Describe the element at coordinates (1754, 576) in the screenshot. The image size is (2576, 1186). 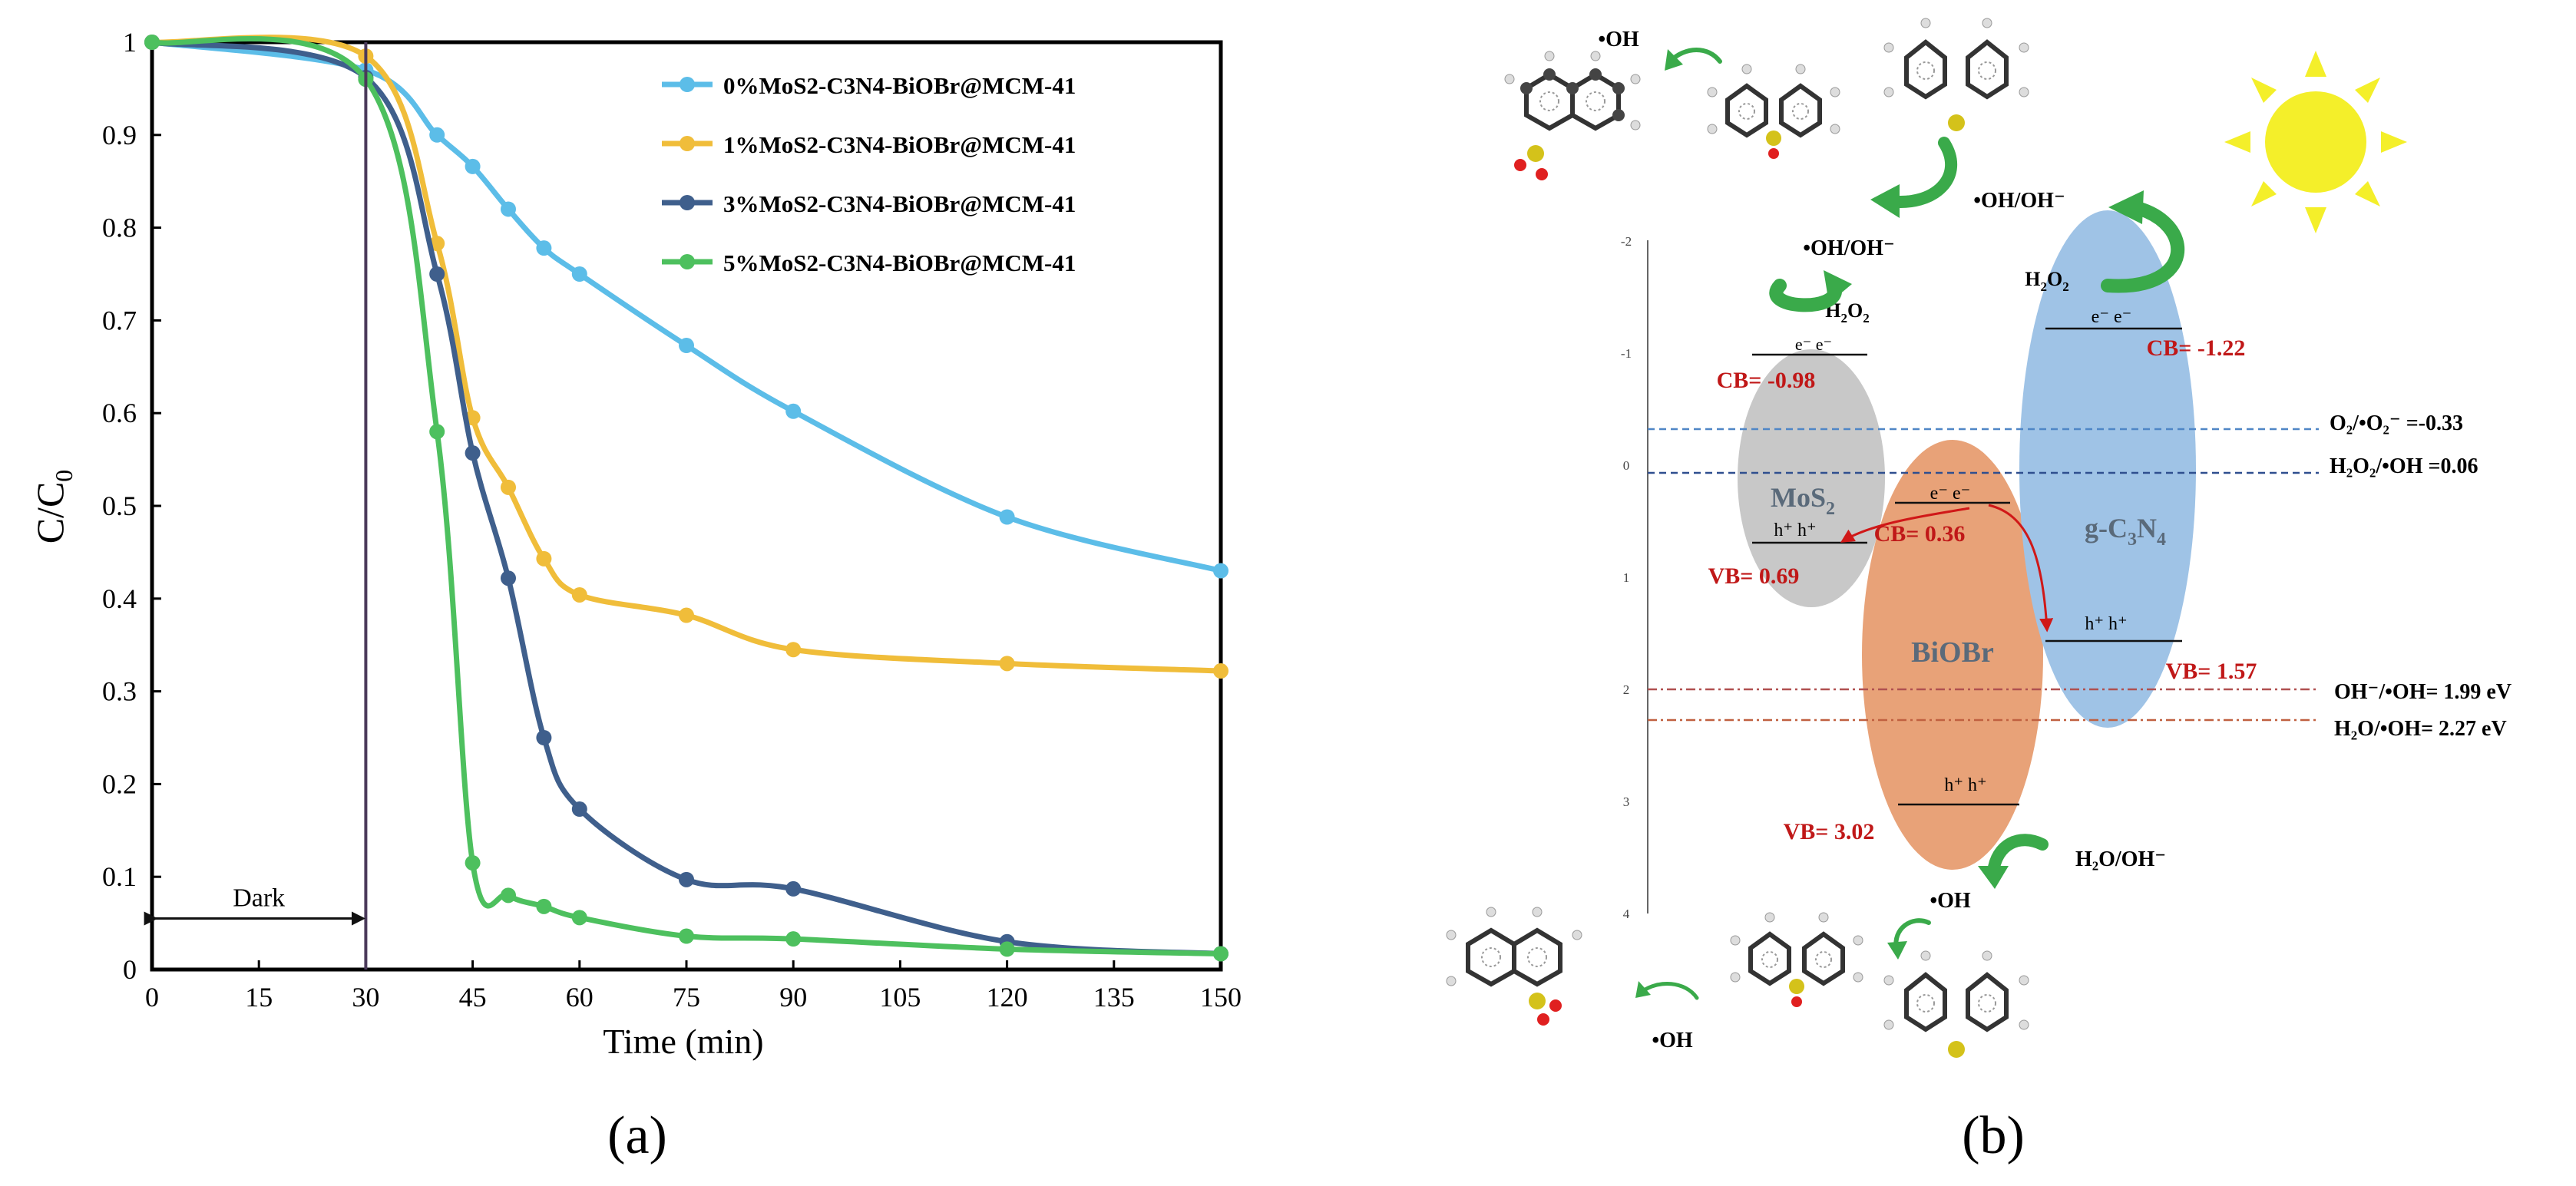
I see `mos2-vb-value: VB= 0.69` at that location.